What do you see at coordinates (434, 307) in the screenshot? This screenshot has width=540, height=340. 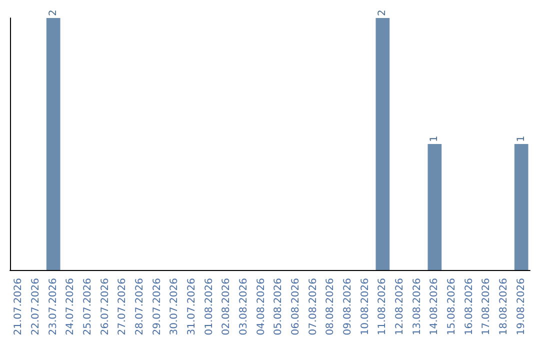 I see `x-tick-label: 14.08.2026` at bounding box center [434, 307].